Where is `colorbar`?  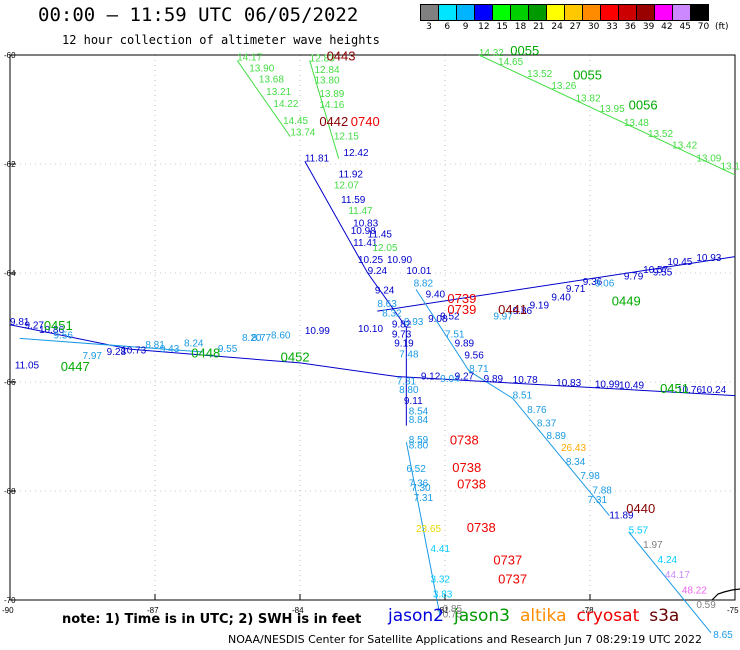 colorbar is located at coordinates (564, 12).